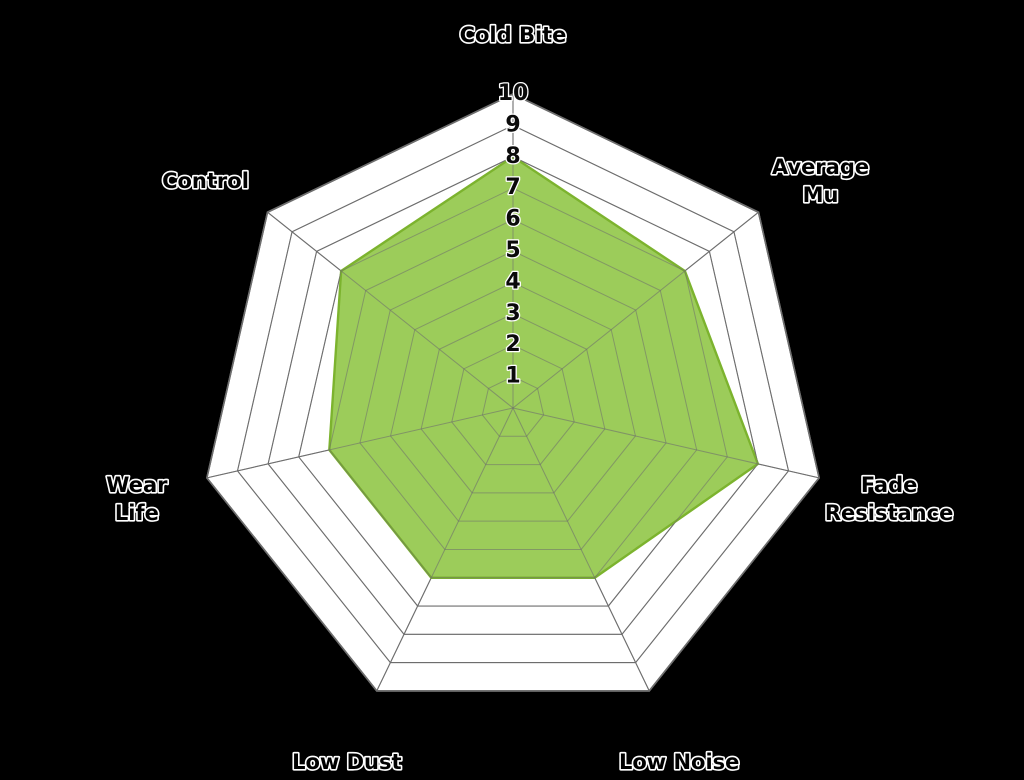  Describe the element at coordinates (137, 498) in the screenshot. I see `axis-label-wear-life: Wear Life` at that location.